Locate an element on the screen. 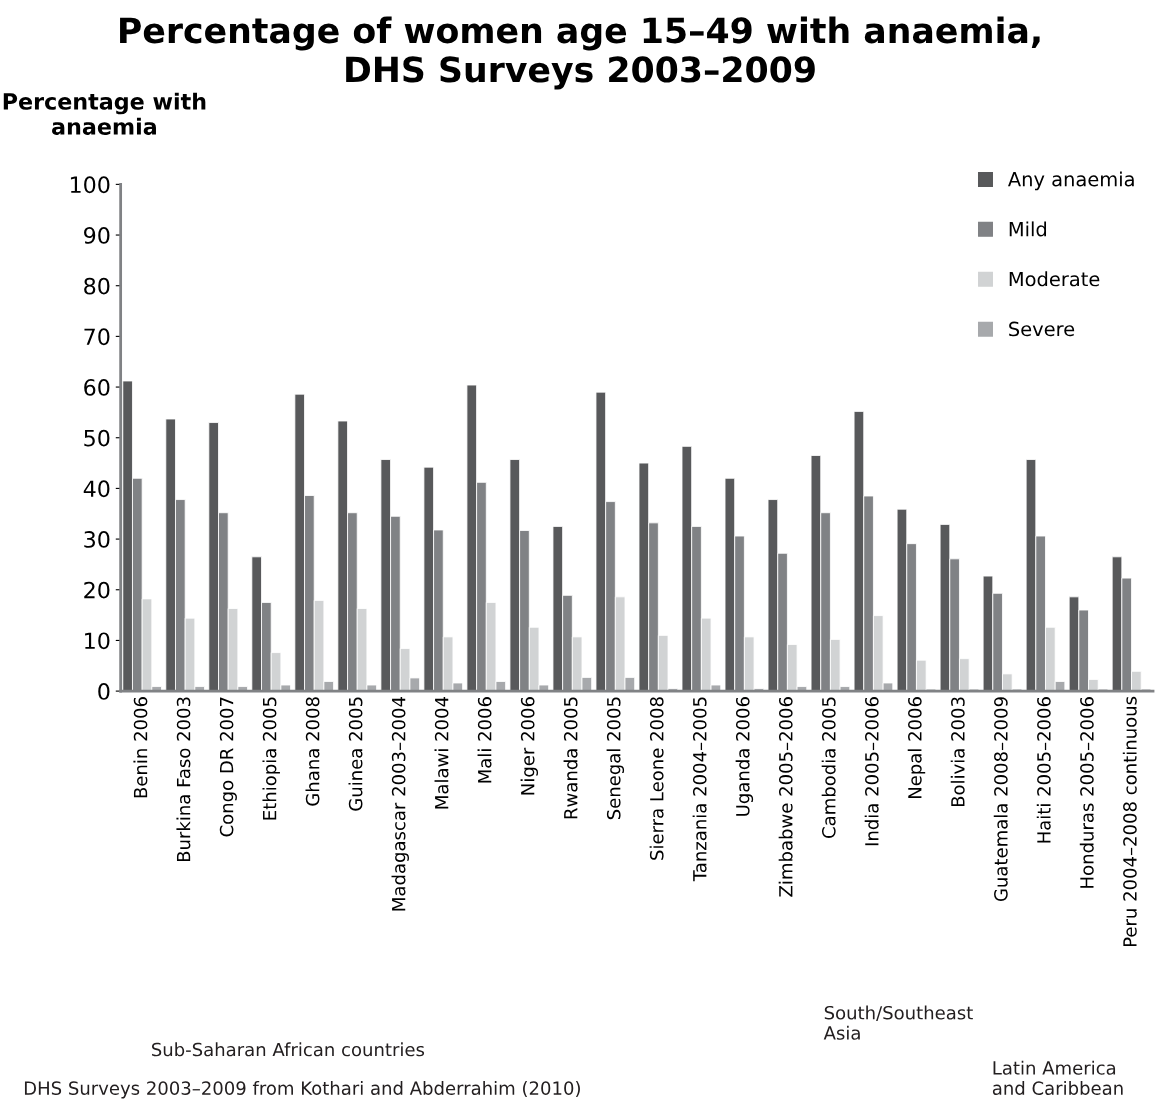 This screenshot has height=1104, width=1160. y-tick-label: 40 is located at coordinates (96, 489).